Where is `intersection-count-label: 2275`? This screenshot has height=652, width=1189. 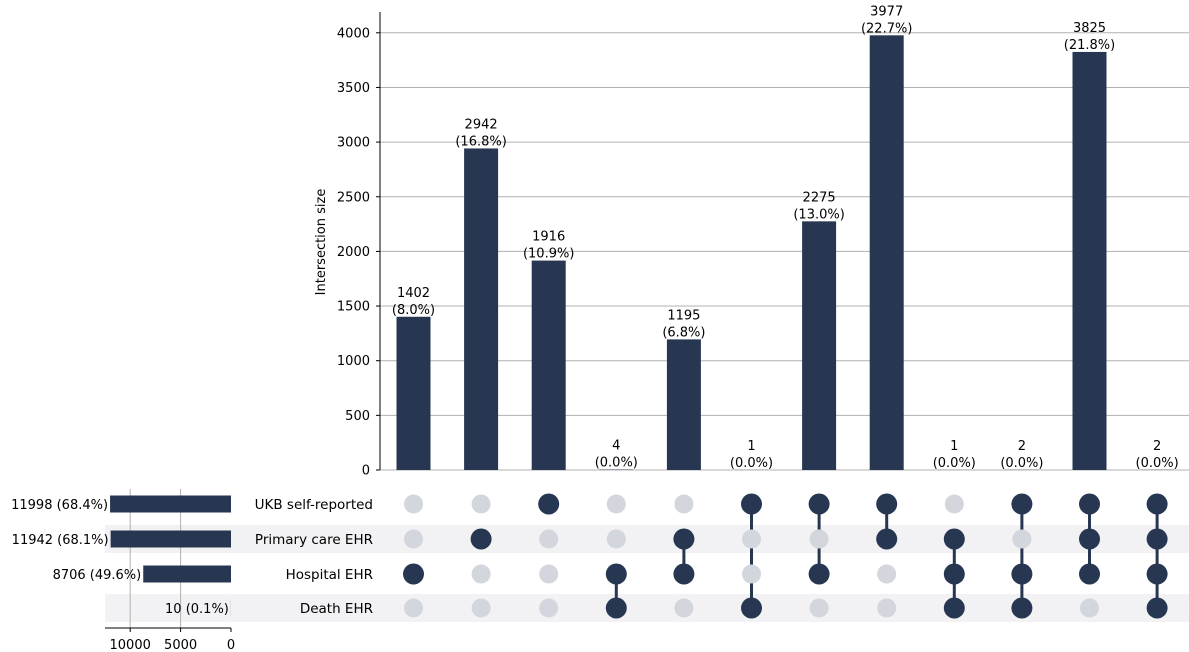
intersection-count-label: 2275 is located at coordinates (819, 197).